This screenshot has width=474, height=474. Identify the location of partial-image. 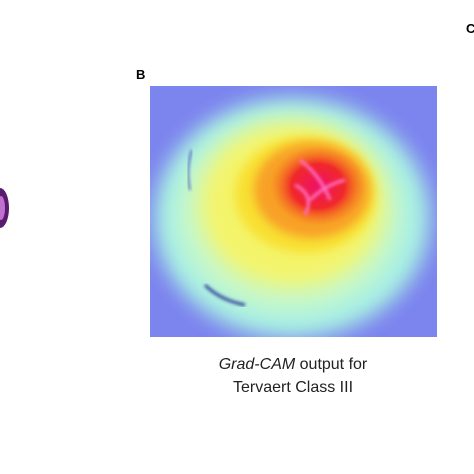
(2, 208).